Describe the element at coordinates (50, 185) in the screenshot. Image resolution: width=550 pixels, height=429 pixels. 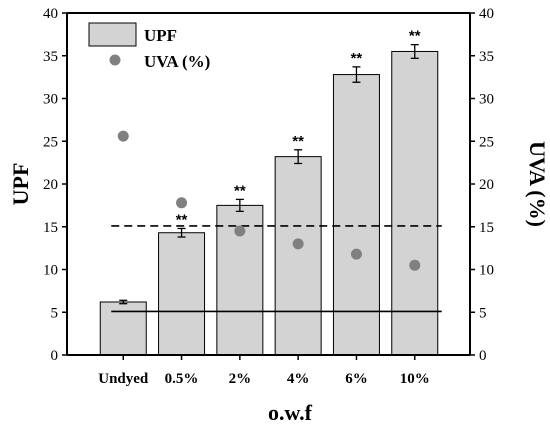
I see `y-tick-label-left: 20` at that location.